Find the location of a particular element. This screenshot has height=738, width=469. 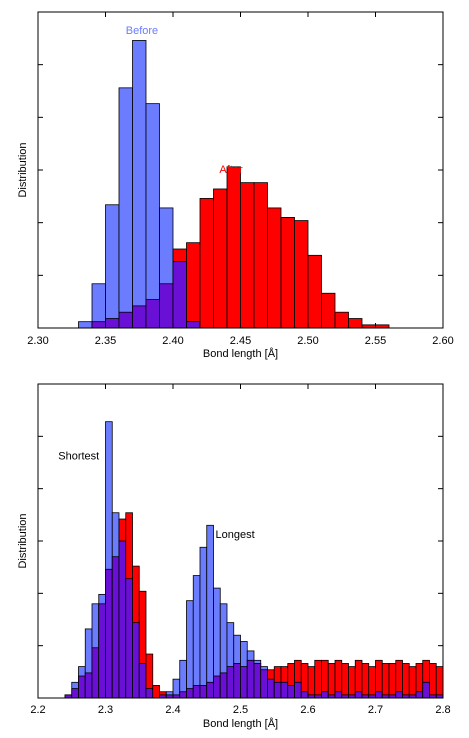

bottom-x-tick-label: 2.3 is located at coordinates (105, 710).